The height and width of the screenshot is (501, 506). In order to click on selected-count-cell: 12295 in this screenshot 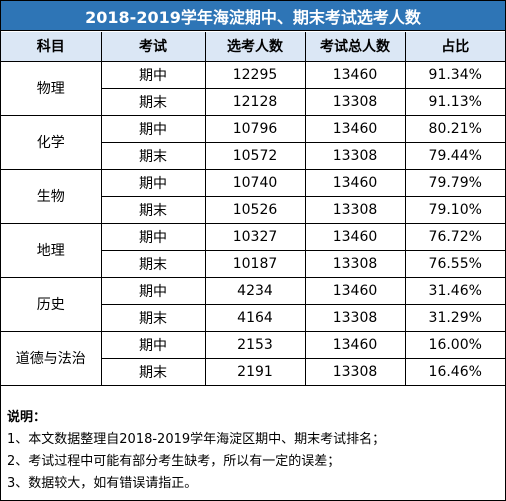, I will do `click(255, 74)`.